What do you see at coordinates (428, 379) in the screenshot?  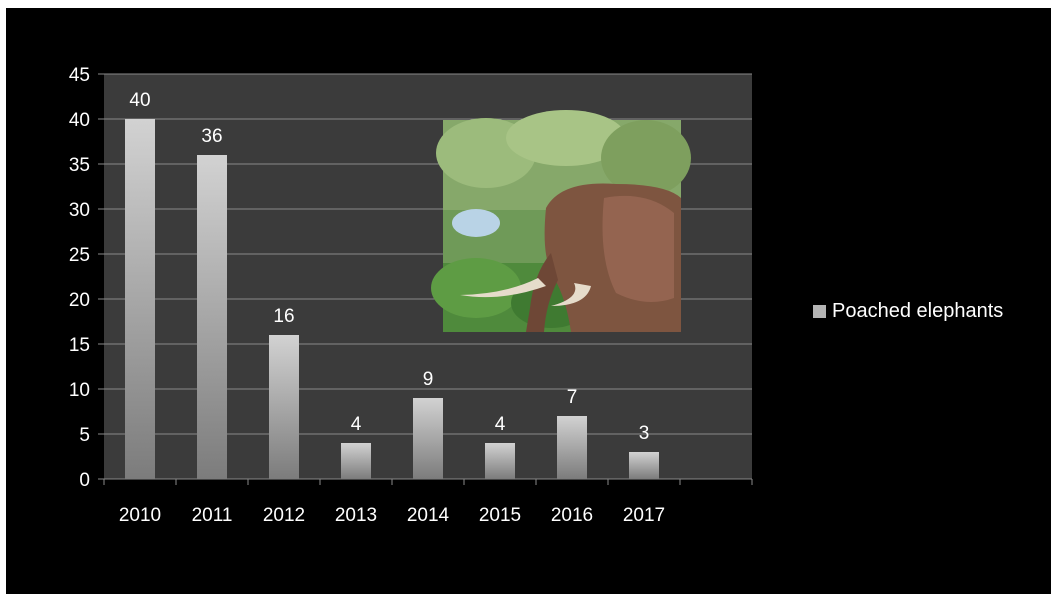 I see `data-label-2014: 9` at bounding box center [428, 379].